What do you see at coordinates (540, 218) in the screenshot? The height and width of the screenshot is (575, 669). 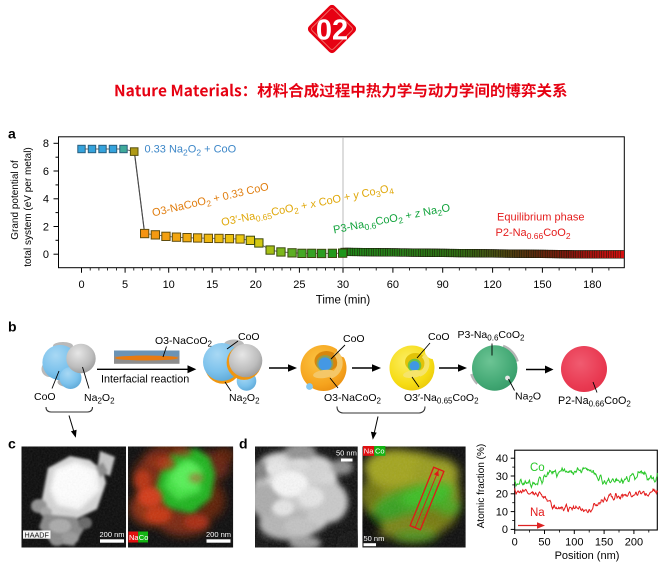 I see `svg-text: Equilibrium phase` at bounding box center [540, 218].